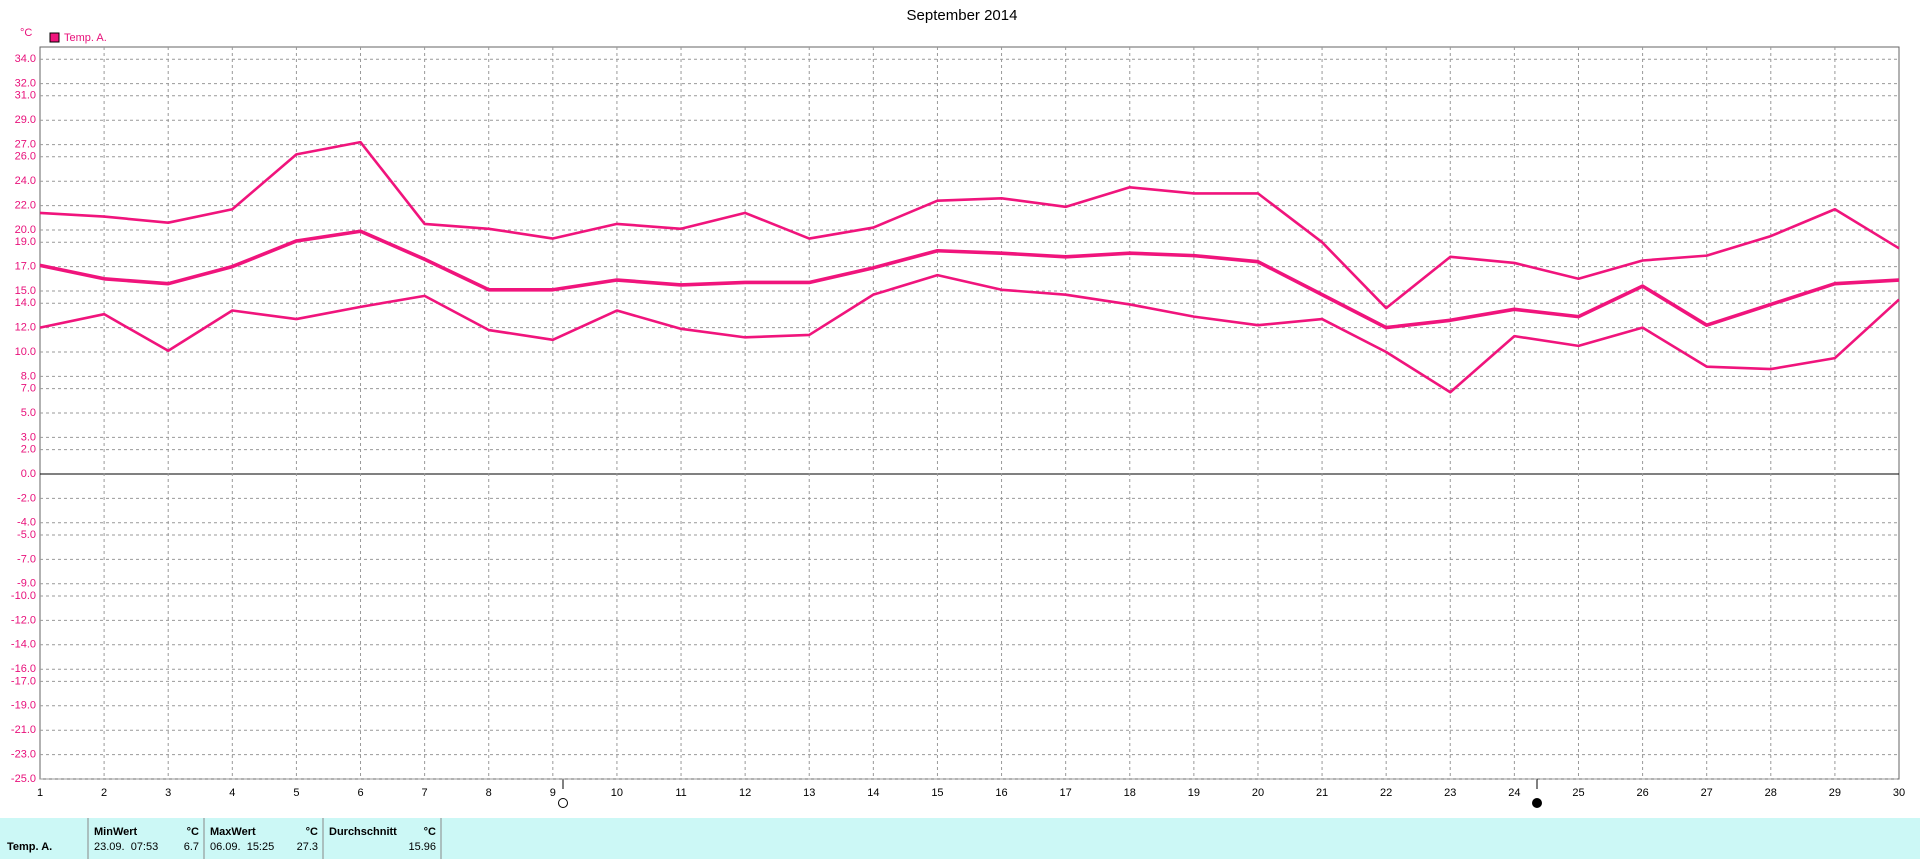  What do you see at coordinates (40, 793) in the screenshot?
I see `x-tick-label: 1` at bounding box center [40, 793].